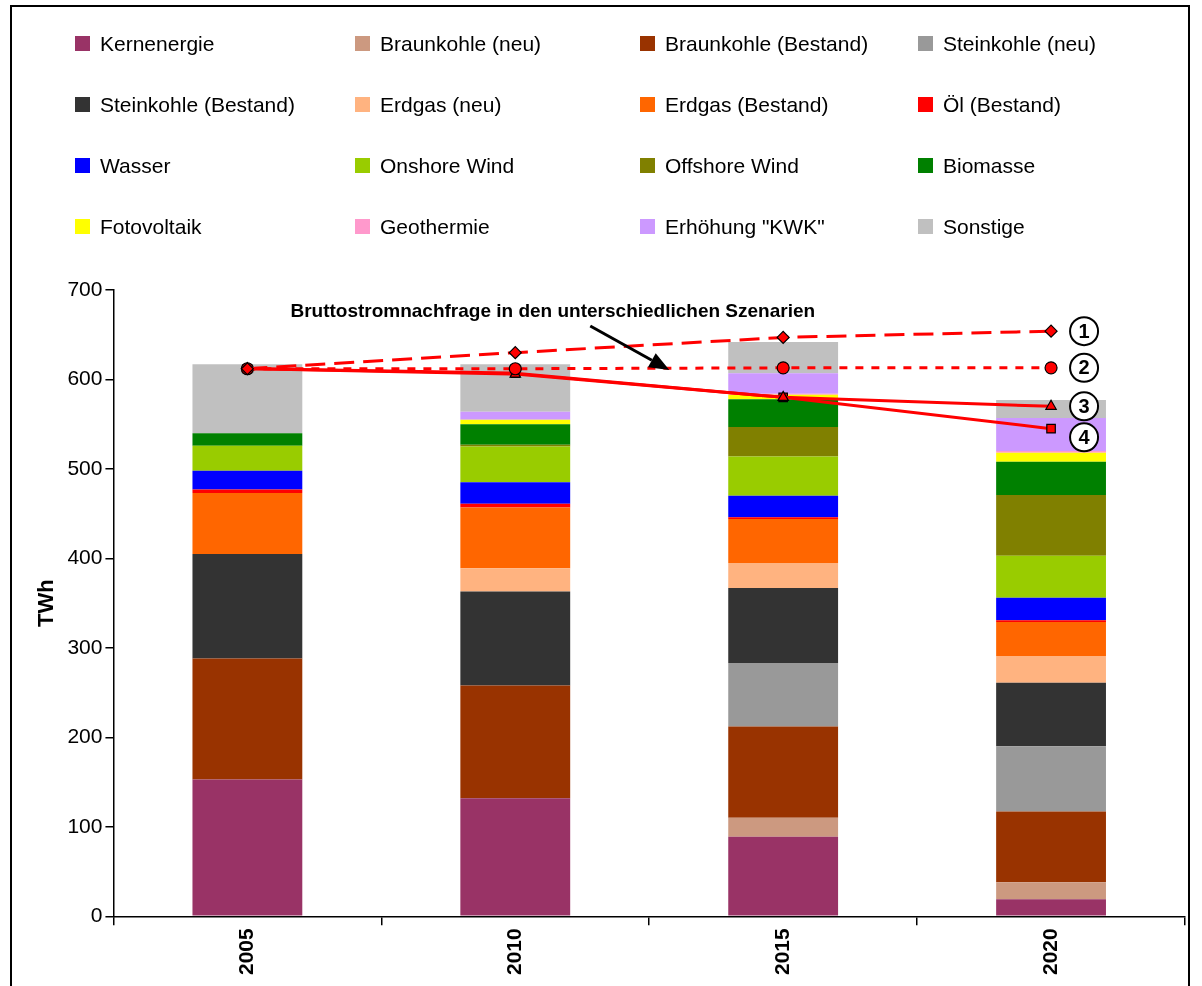 The image size is (1202, 986). What do you see at coordinates (1049, 951) in the screenshot?
I see `x-tick-label: 2020` at bounding box center [1049, 951].